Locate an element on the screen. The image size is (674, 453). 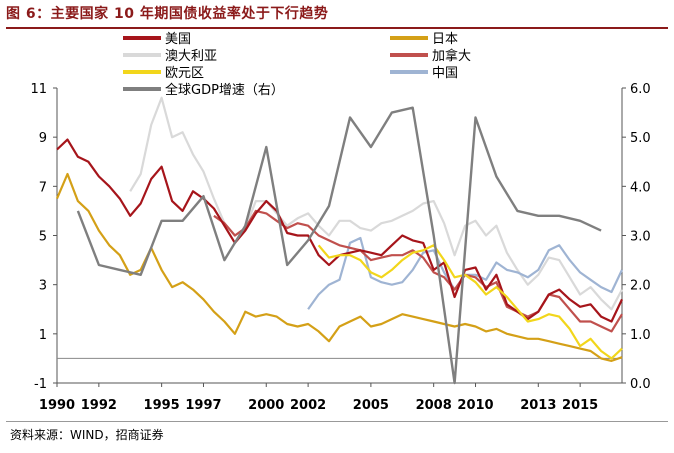
x-tick-label: 1997 is located at coordinates (203, 405).